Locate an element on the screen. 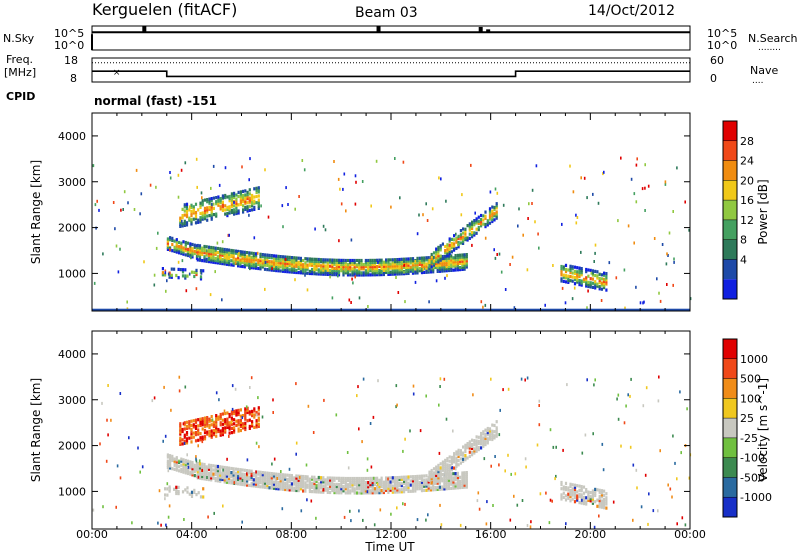 The image size is (800, 554). xtick-label-2: 08:00 is located at coordinates (291, 534).